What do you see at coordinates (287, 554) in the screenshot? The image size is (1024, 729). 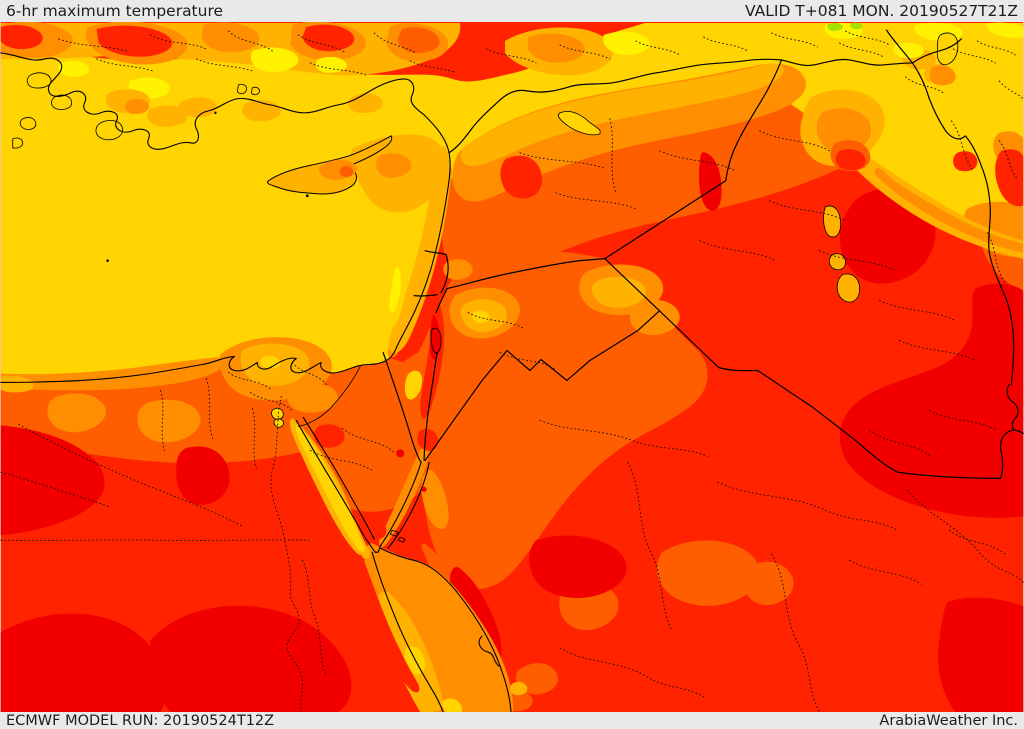 I see `nile-river` at bounding box center [287, 554].